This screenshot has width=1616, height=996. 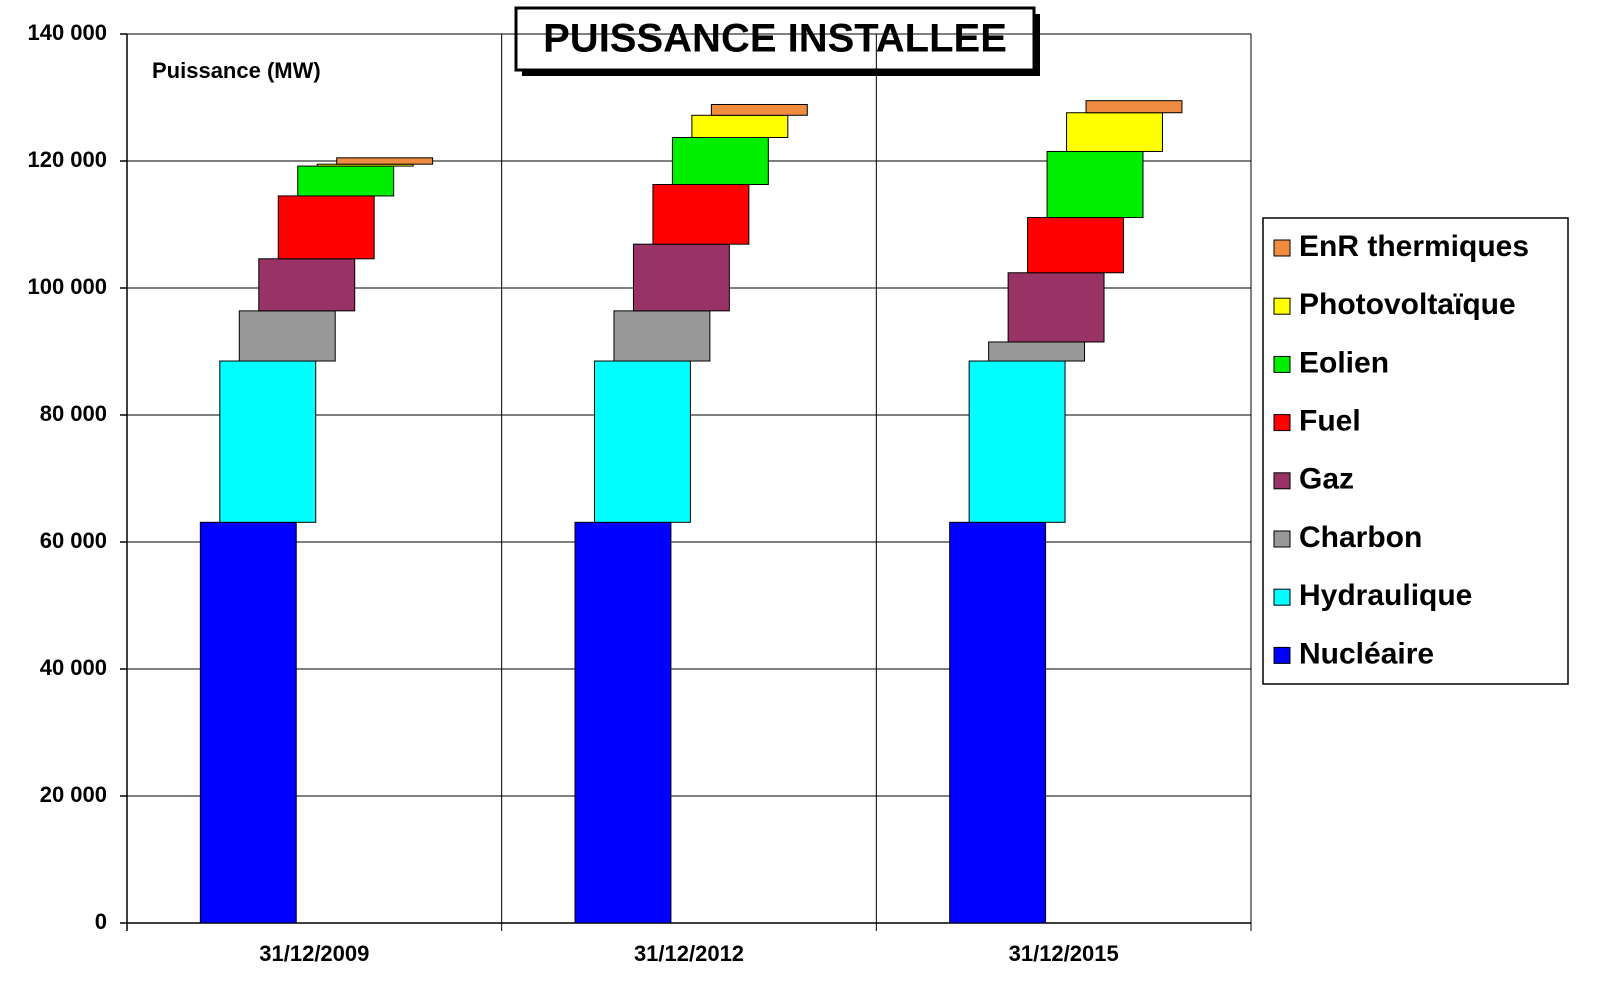 I want to click on y-axis-label: Puissance (MW), so click(x=236, y=70).